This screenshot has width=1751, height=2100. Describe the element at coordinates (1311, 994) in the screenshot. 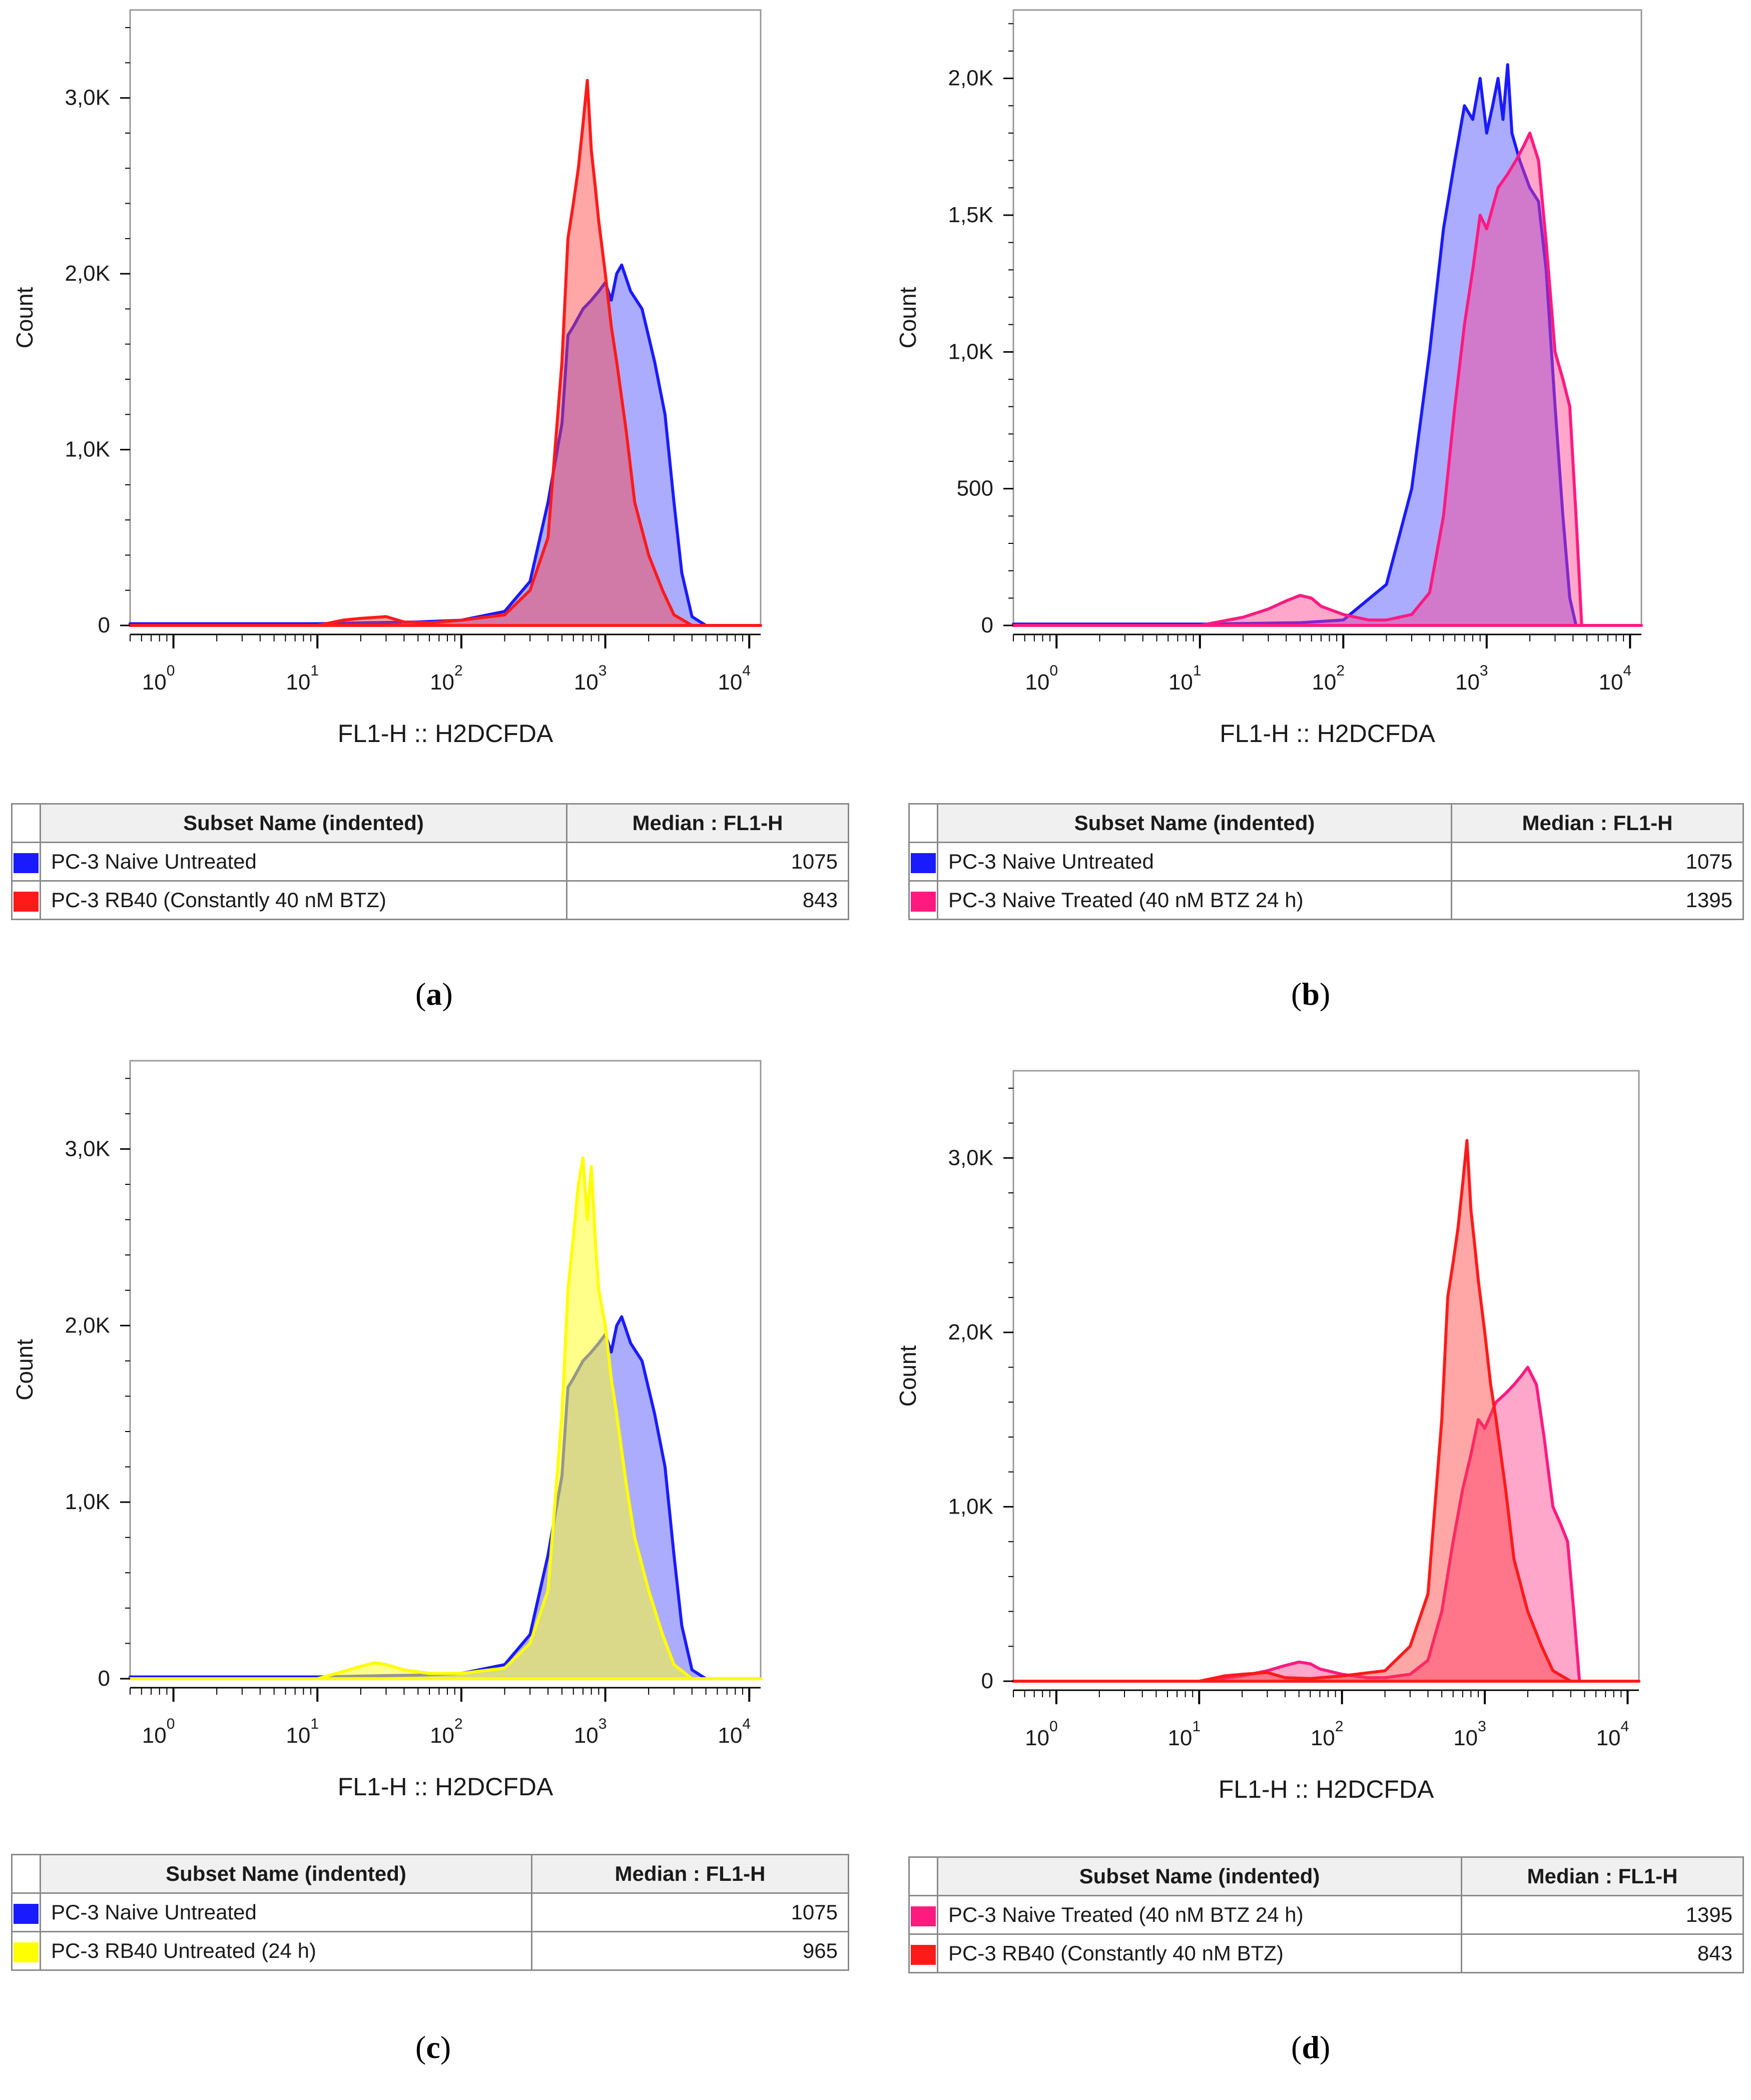

I see `panel-label-b: (b)` at that location.